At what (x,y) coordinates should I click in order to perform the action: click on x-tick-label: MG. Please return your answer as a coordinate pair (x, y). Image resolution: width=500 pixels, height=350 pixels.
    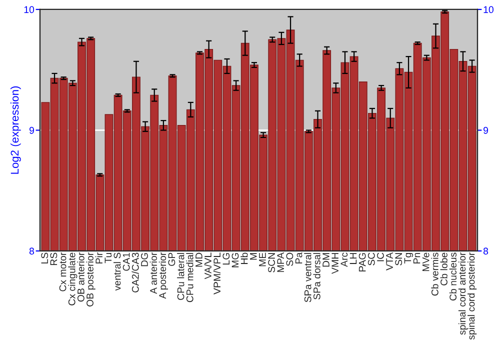
    Looking at the image, I should click on (235, 260).